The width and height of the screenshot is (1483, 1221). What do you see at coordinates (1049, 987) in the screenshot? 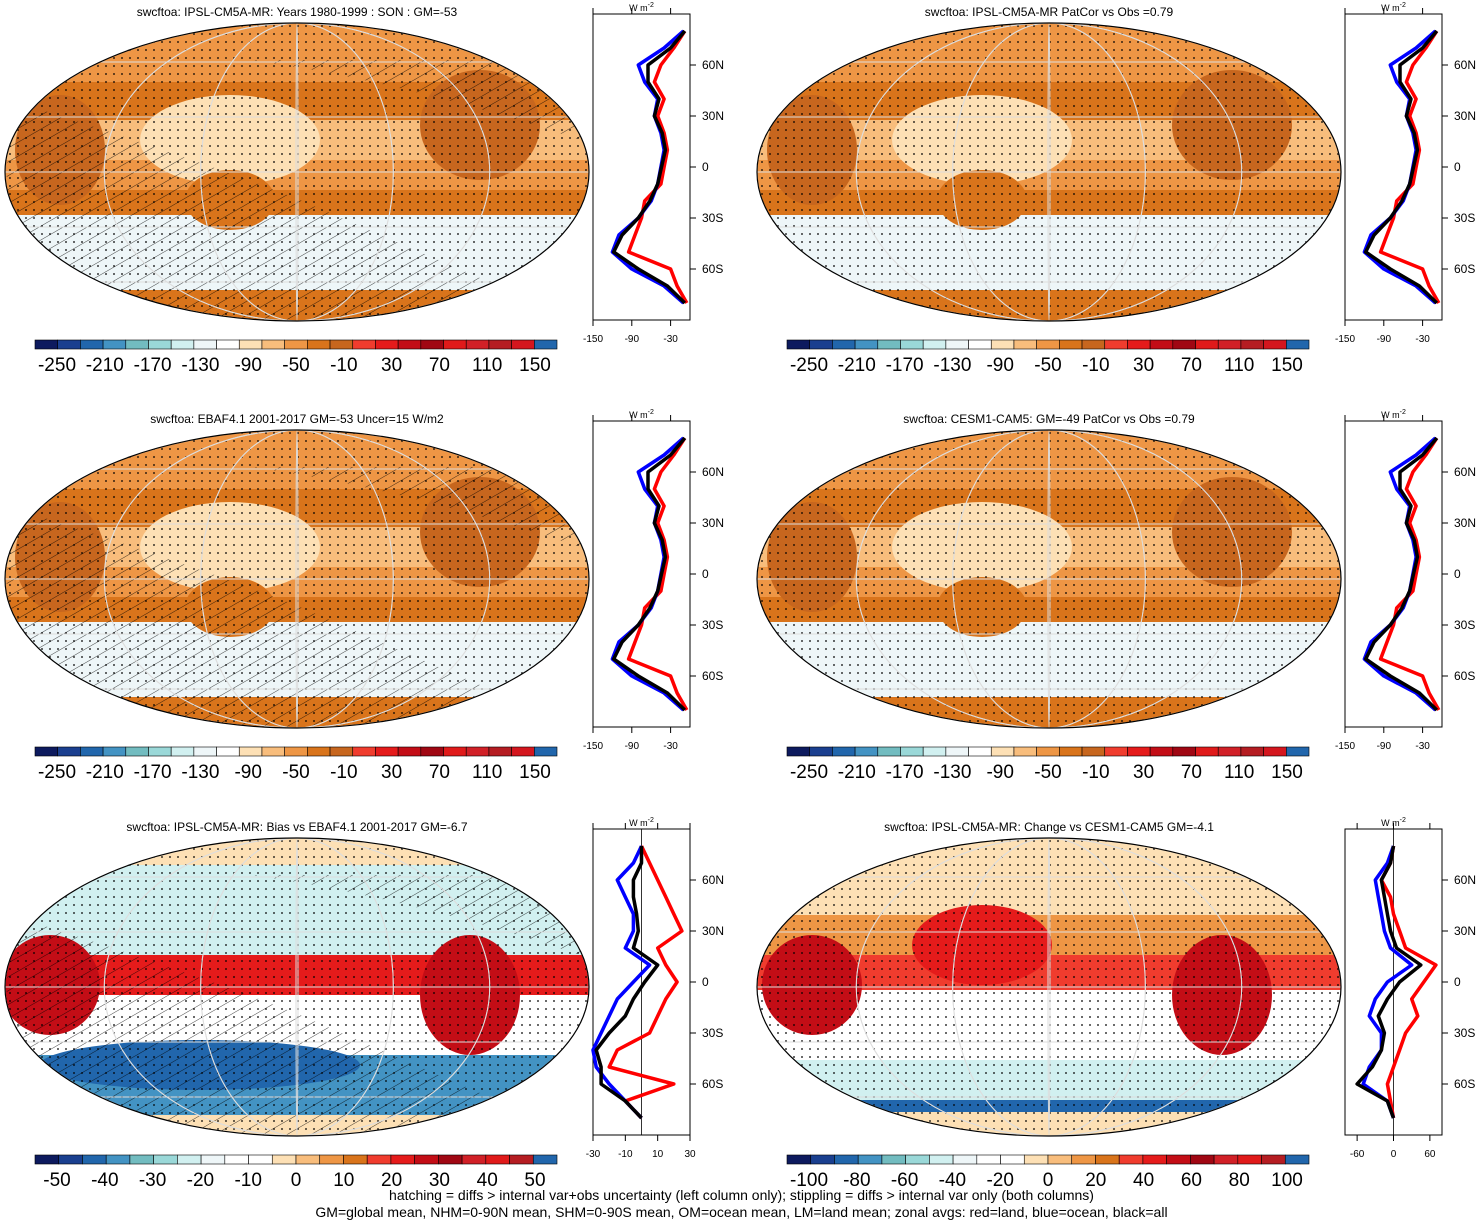
I see `map-outline` at bounding box center [1049, 987].